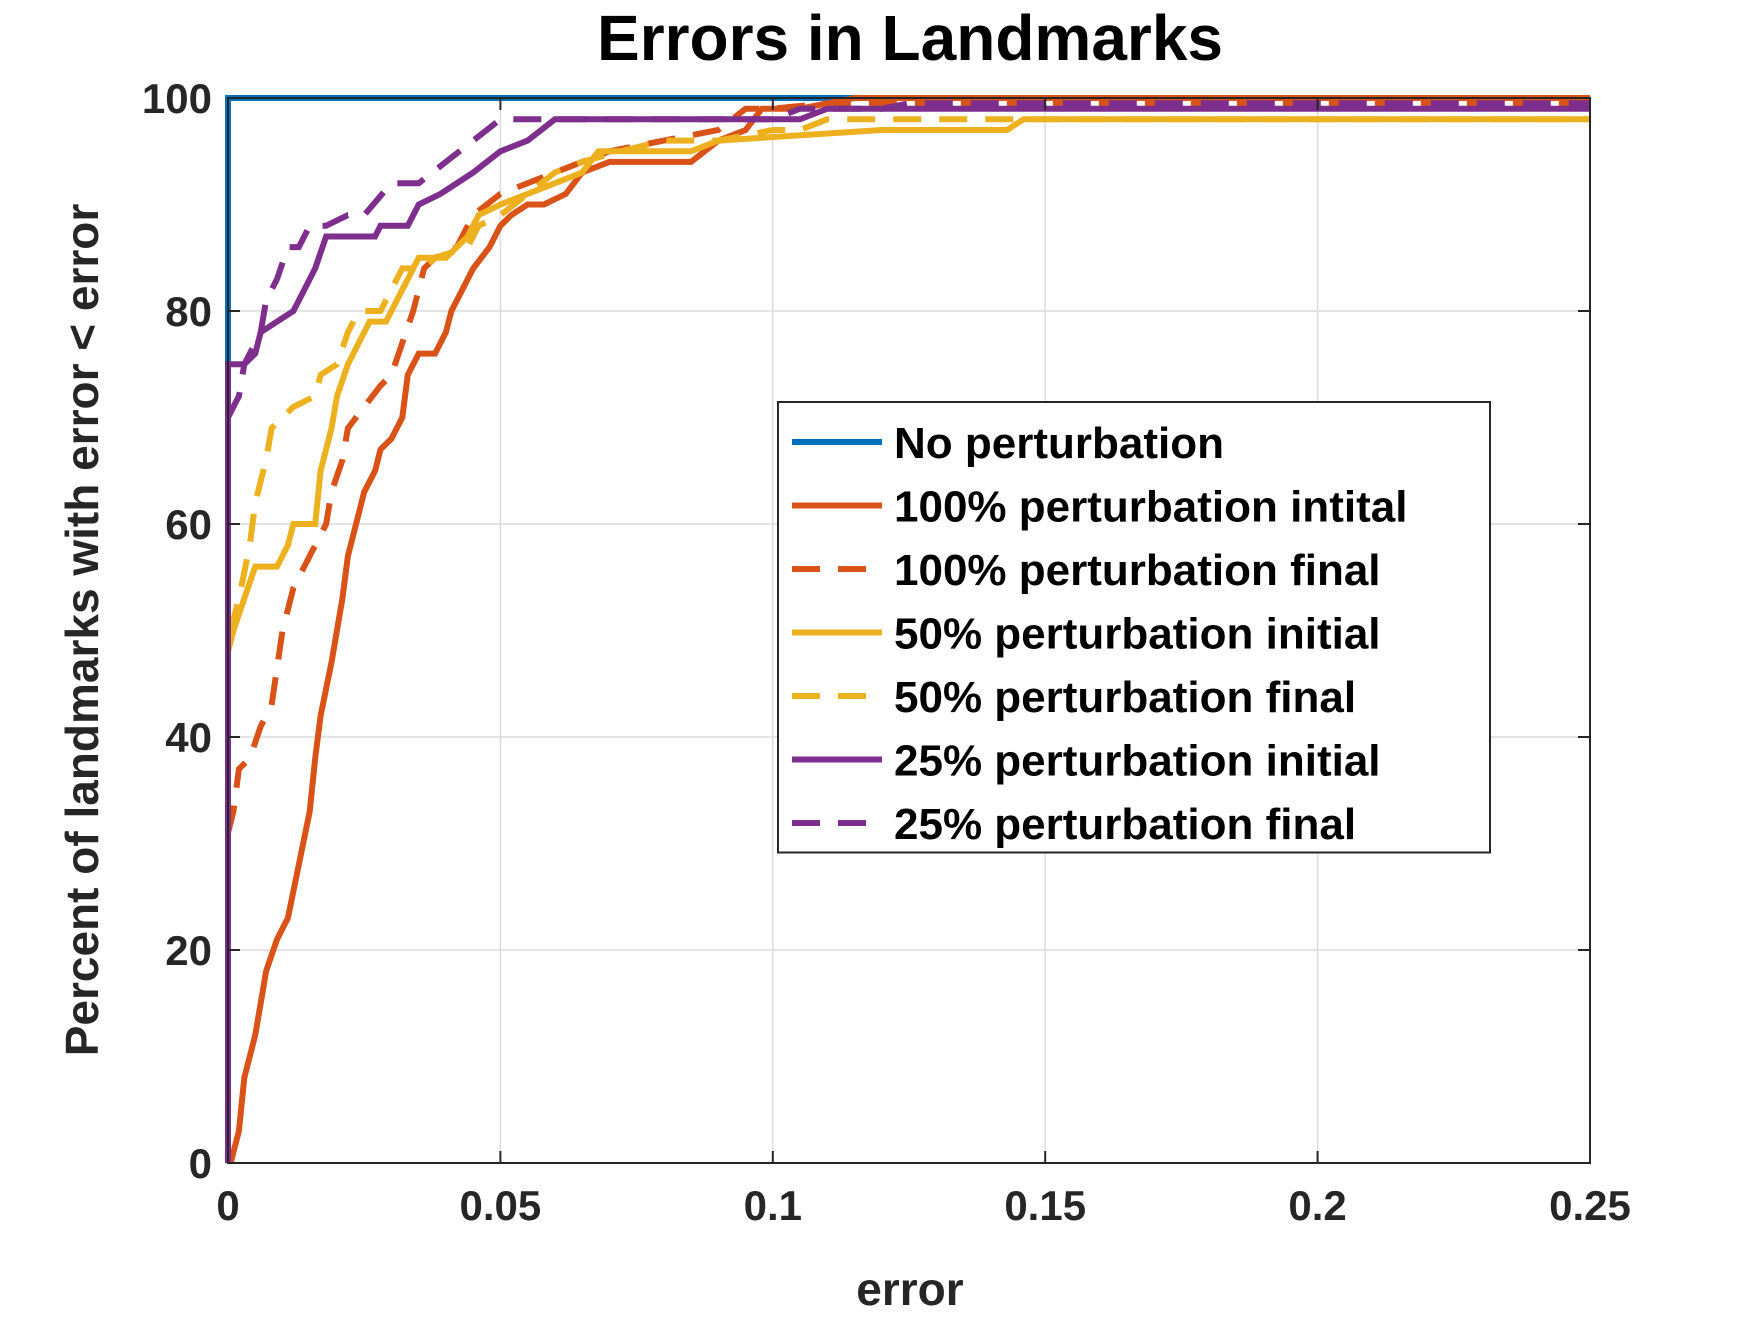 This screenshot has width=1750, height=1318. Describe the element at coordinates (773, 1205) in the screenshot. I see `x-tick-label: 0.1` at that location.